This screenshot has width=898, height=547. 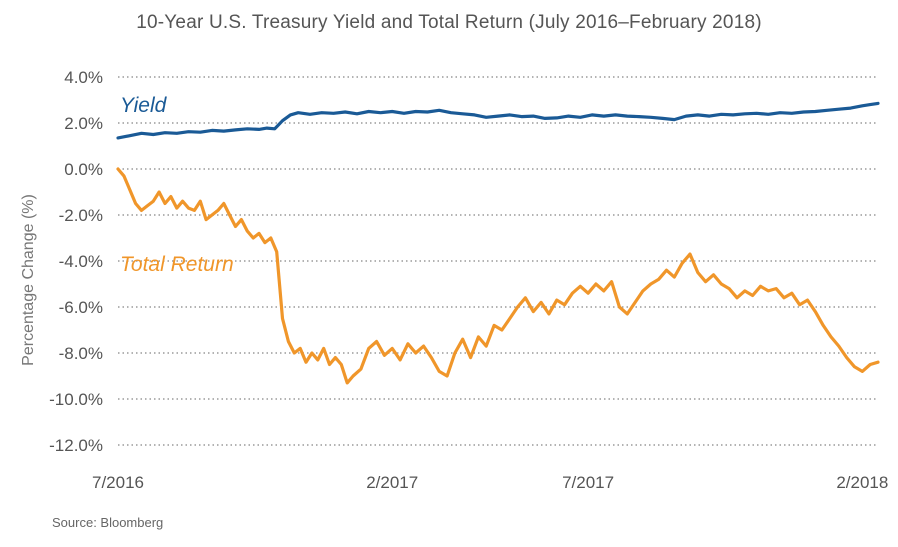 What do you see at coordinates (118, 482) in the screenshot?
I see `x-tick-label: 7/2016` at bounding box center [118, 482].